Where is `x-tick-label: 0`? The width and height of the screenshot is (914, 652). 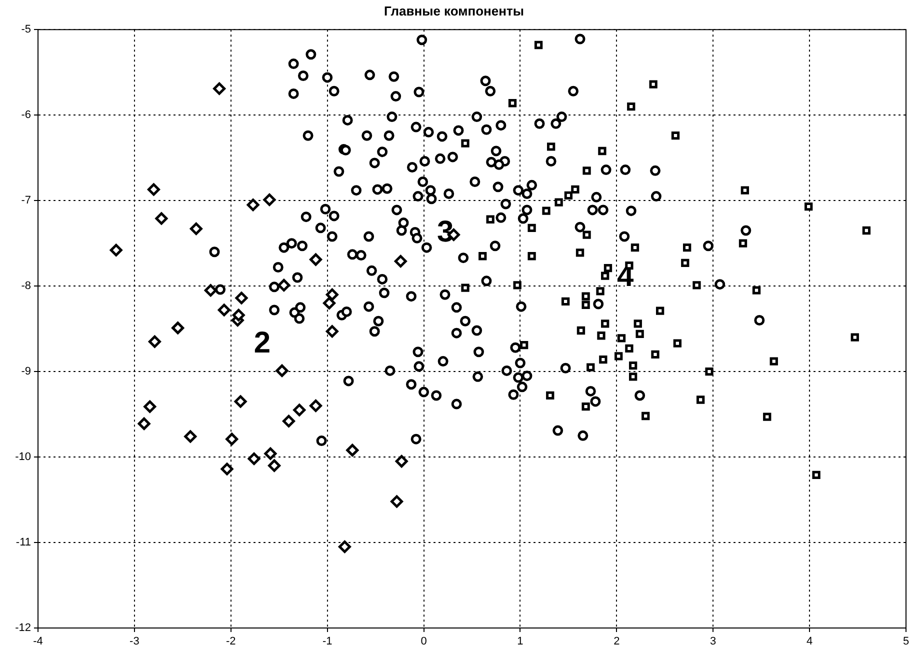
x-tick-label: 0 is located at coordinates (423, 642).